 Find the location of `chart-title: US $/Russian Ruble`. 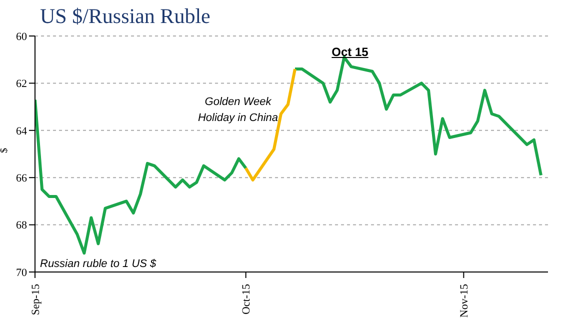

chart-title: US $/Russian Ruble is located at coordinates (125, 16).